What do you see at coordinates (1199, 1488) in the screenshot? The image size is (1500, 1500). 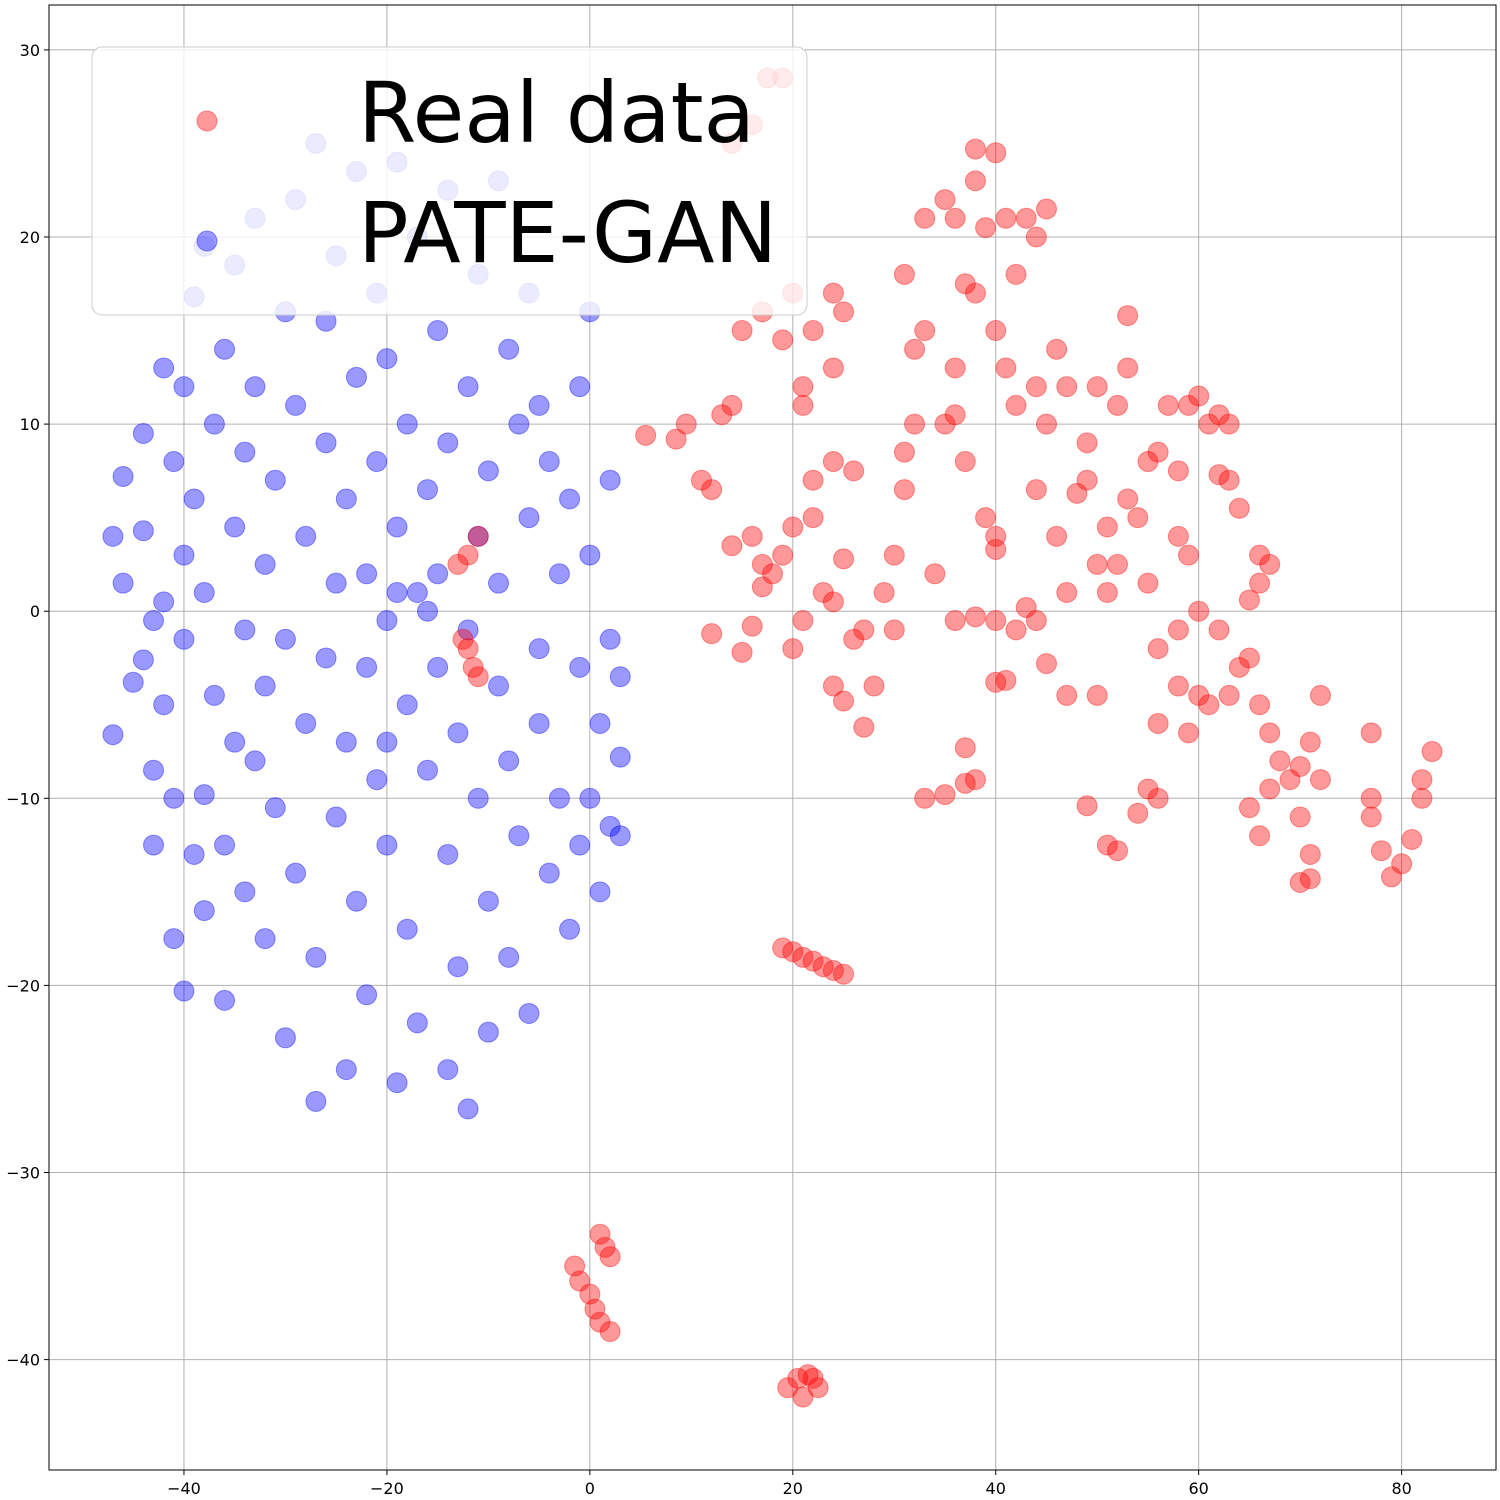 I see `x-tick-label: 60` at bounding box center [1199, 1488].